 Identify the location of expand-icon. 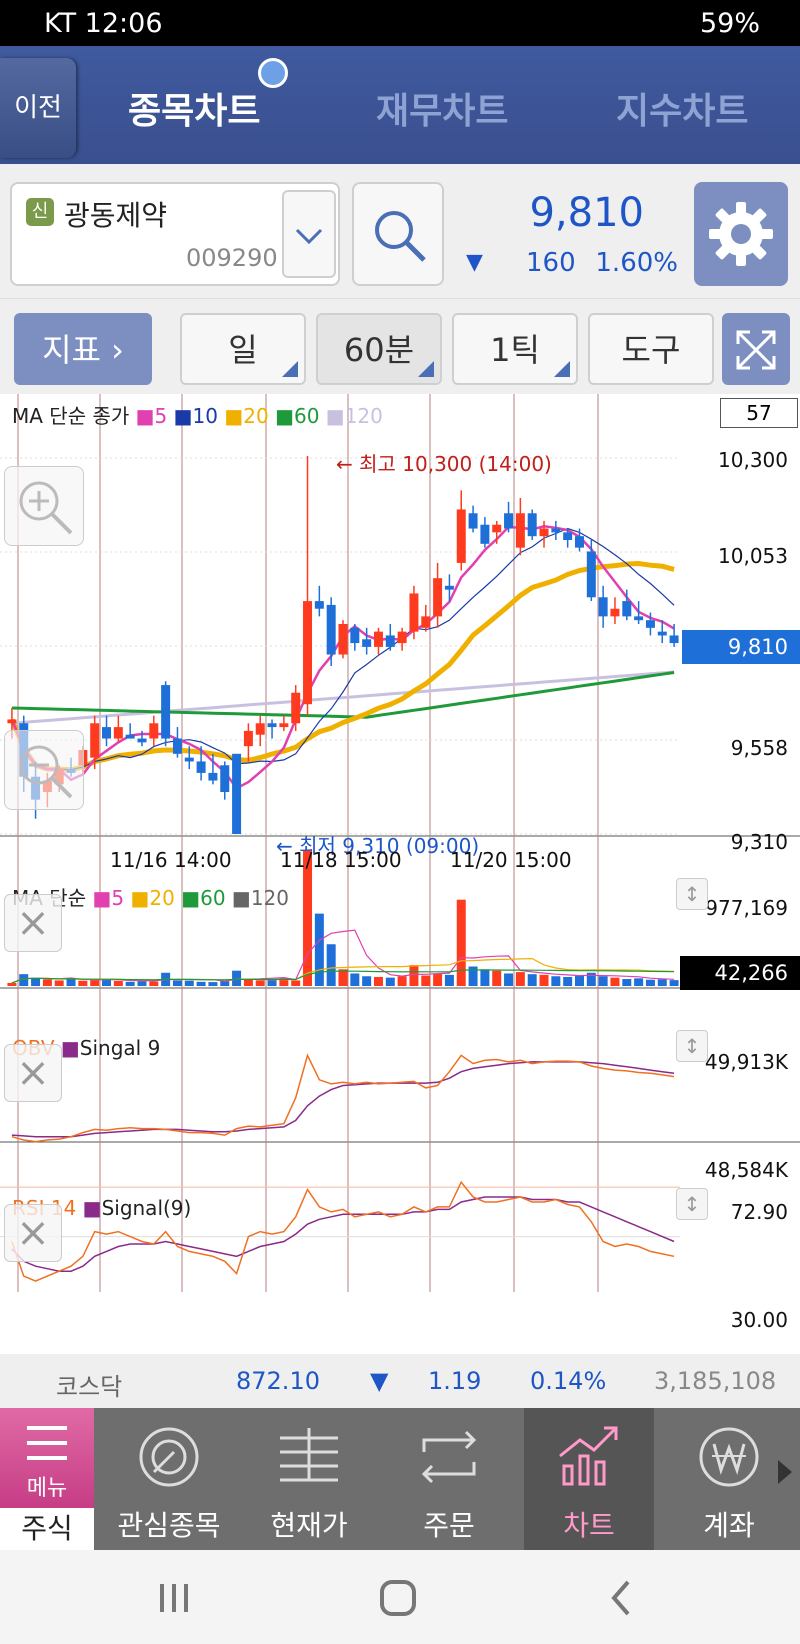
(756, 350).